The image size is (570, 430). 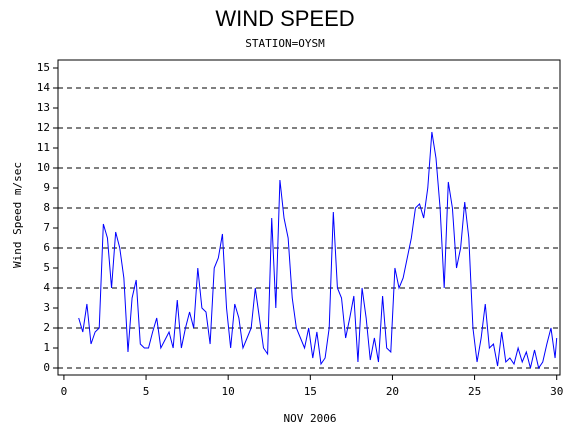 I want to click on x-tick-label: 25, so click(x=474, y=391).